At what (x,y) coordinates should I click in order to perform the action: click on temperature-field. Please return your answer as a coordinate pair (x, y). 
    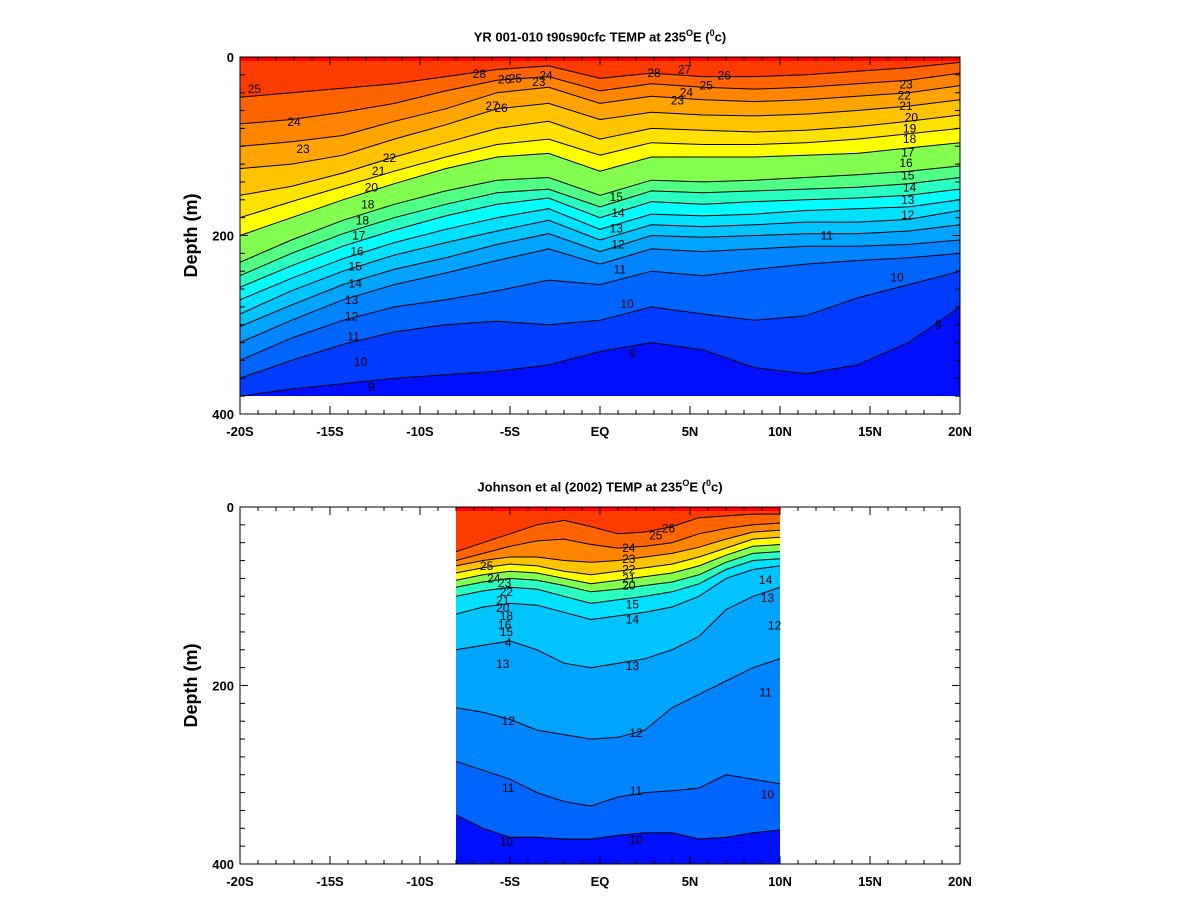
    Looking at the image, I should click on (618, 685).